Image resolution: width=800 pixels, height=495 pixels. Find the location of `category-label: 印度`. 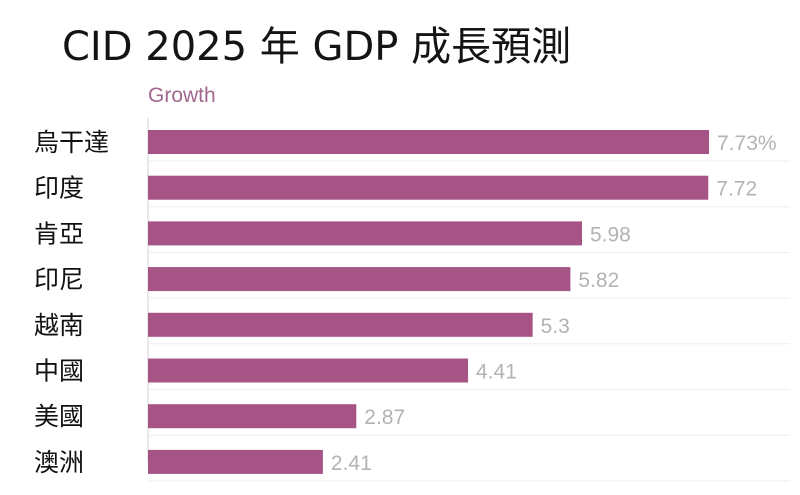

category-label: 印度 is located at coordinates (59, 188).